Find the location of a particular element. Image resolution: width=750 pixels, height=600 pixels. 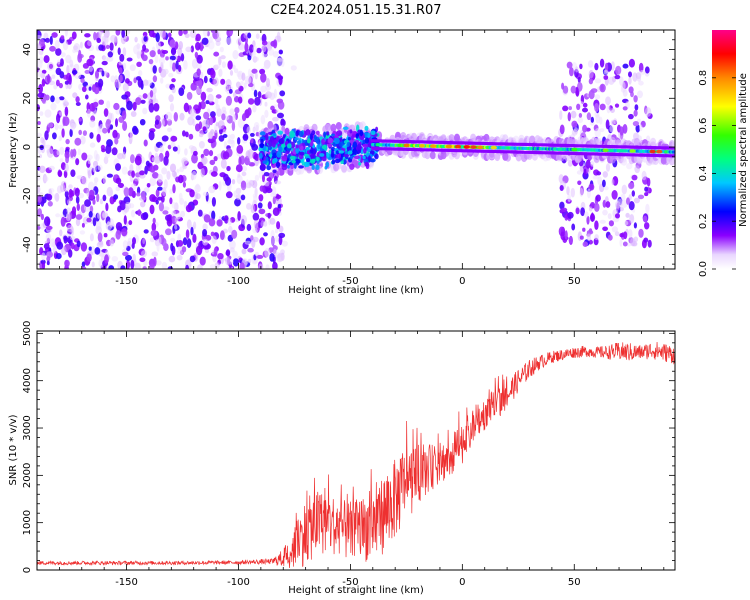

signal-halo-cell is located at coordinates (314, 127).